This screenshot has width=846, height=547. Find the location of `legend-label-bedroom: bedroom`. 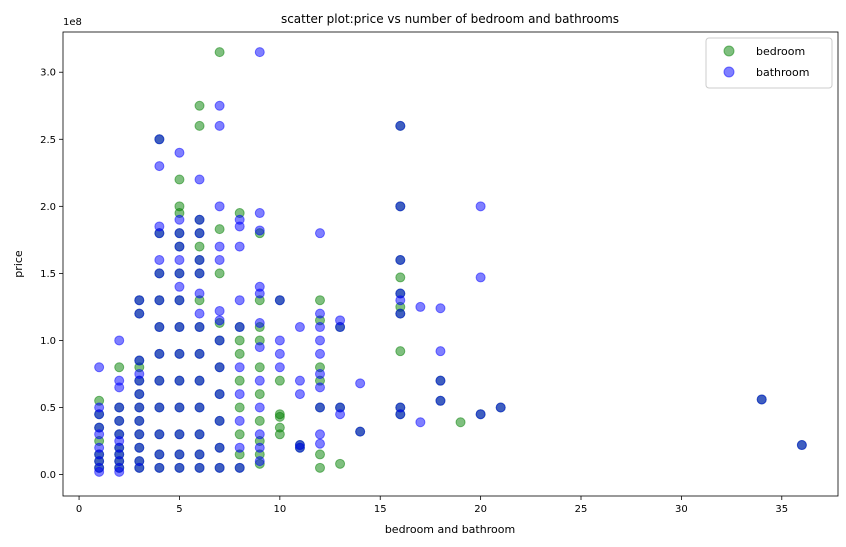

legend-label-bedroom: bedroom is located at coordinates (780, 51).